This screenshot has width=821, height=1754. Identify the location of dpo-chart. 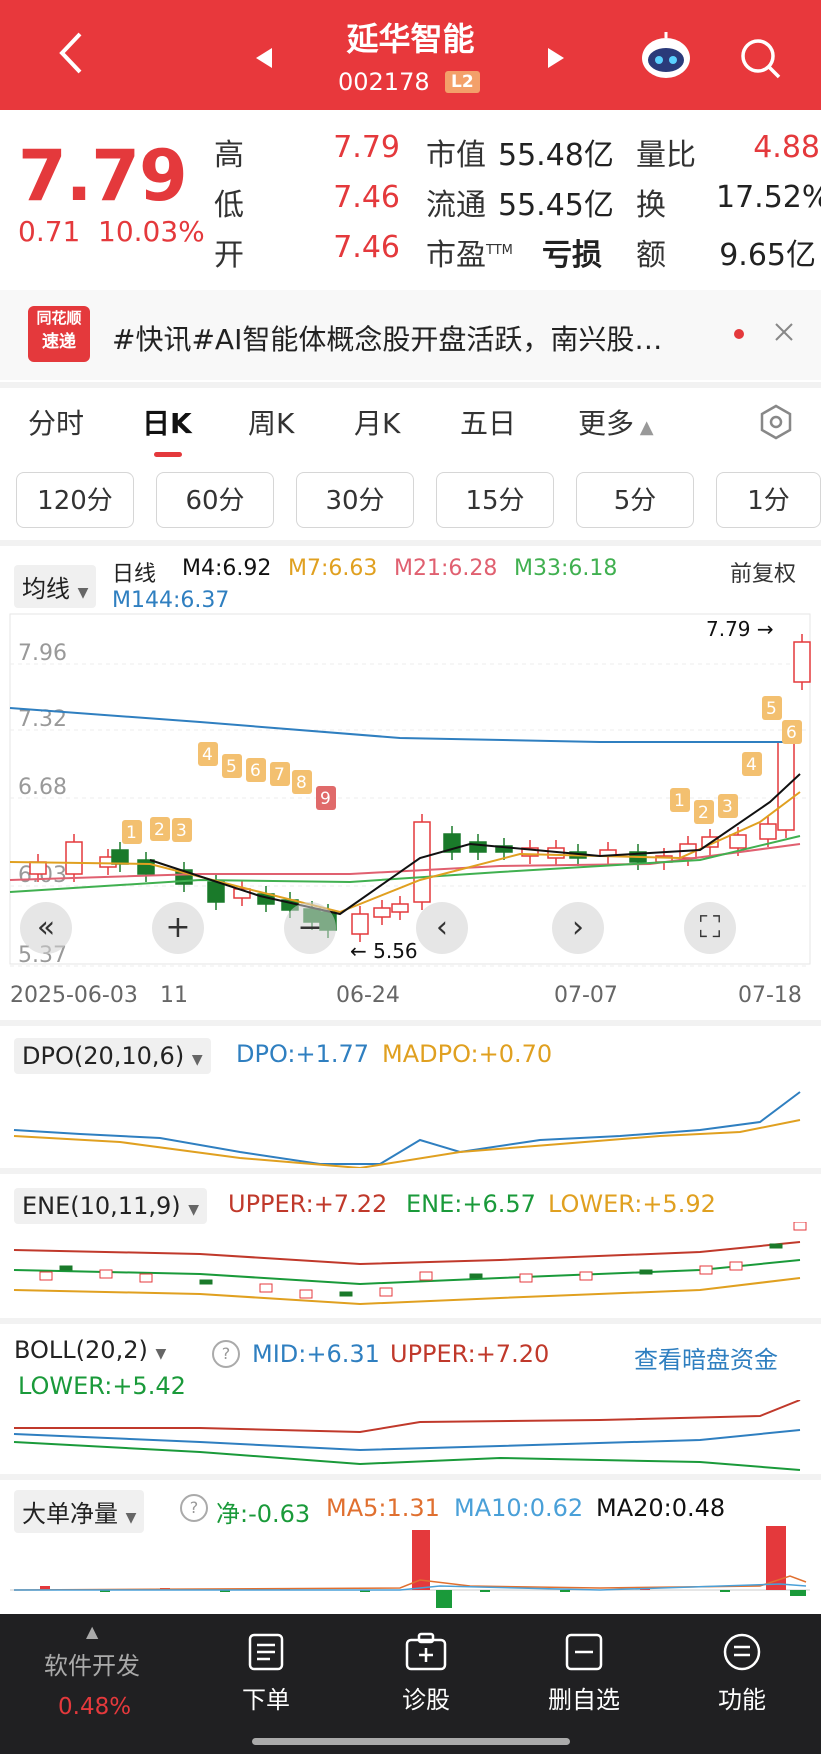
(410, 1120).